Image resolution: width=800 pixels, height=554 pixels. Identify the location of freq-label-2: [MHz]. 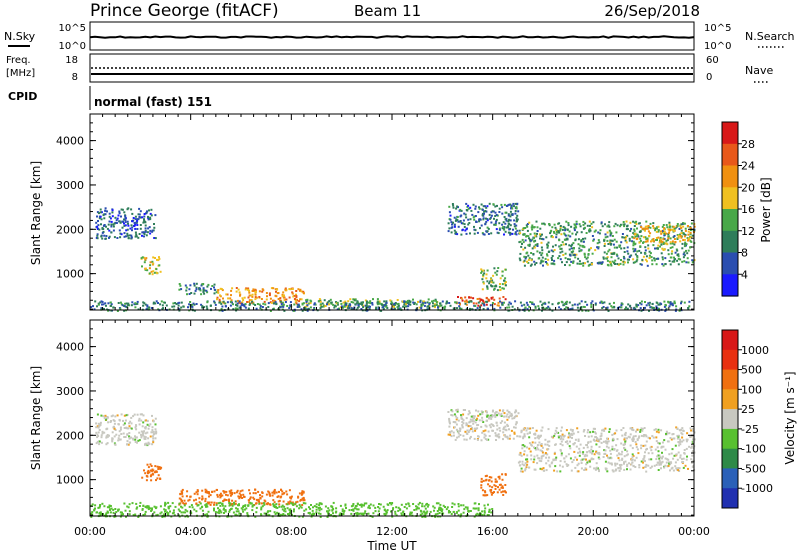
(20, 73).